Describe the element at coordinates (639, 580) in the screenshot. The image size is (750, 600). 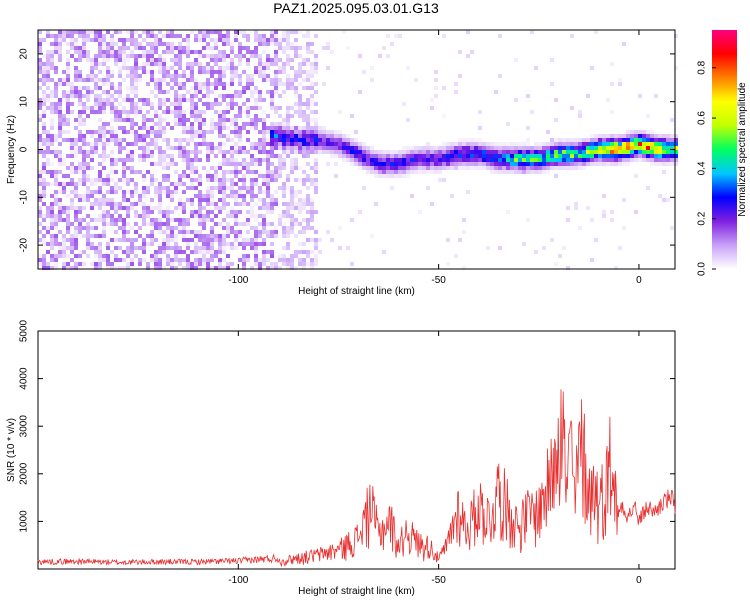
I see `snr-x-tick-label: 0` at that location.